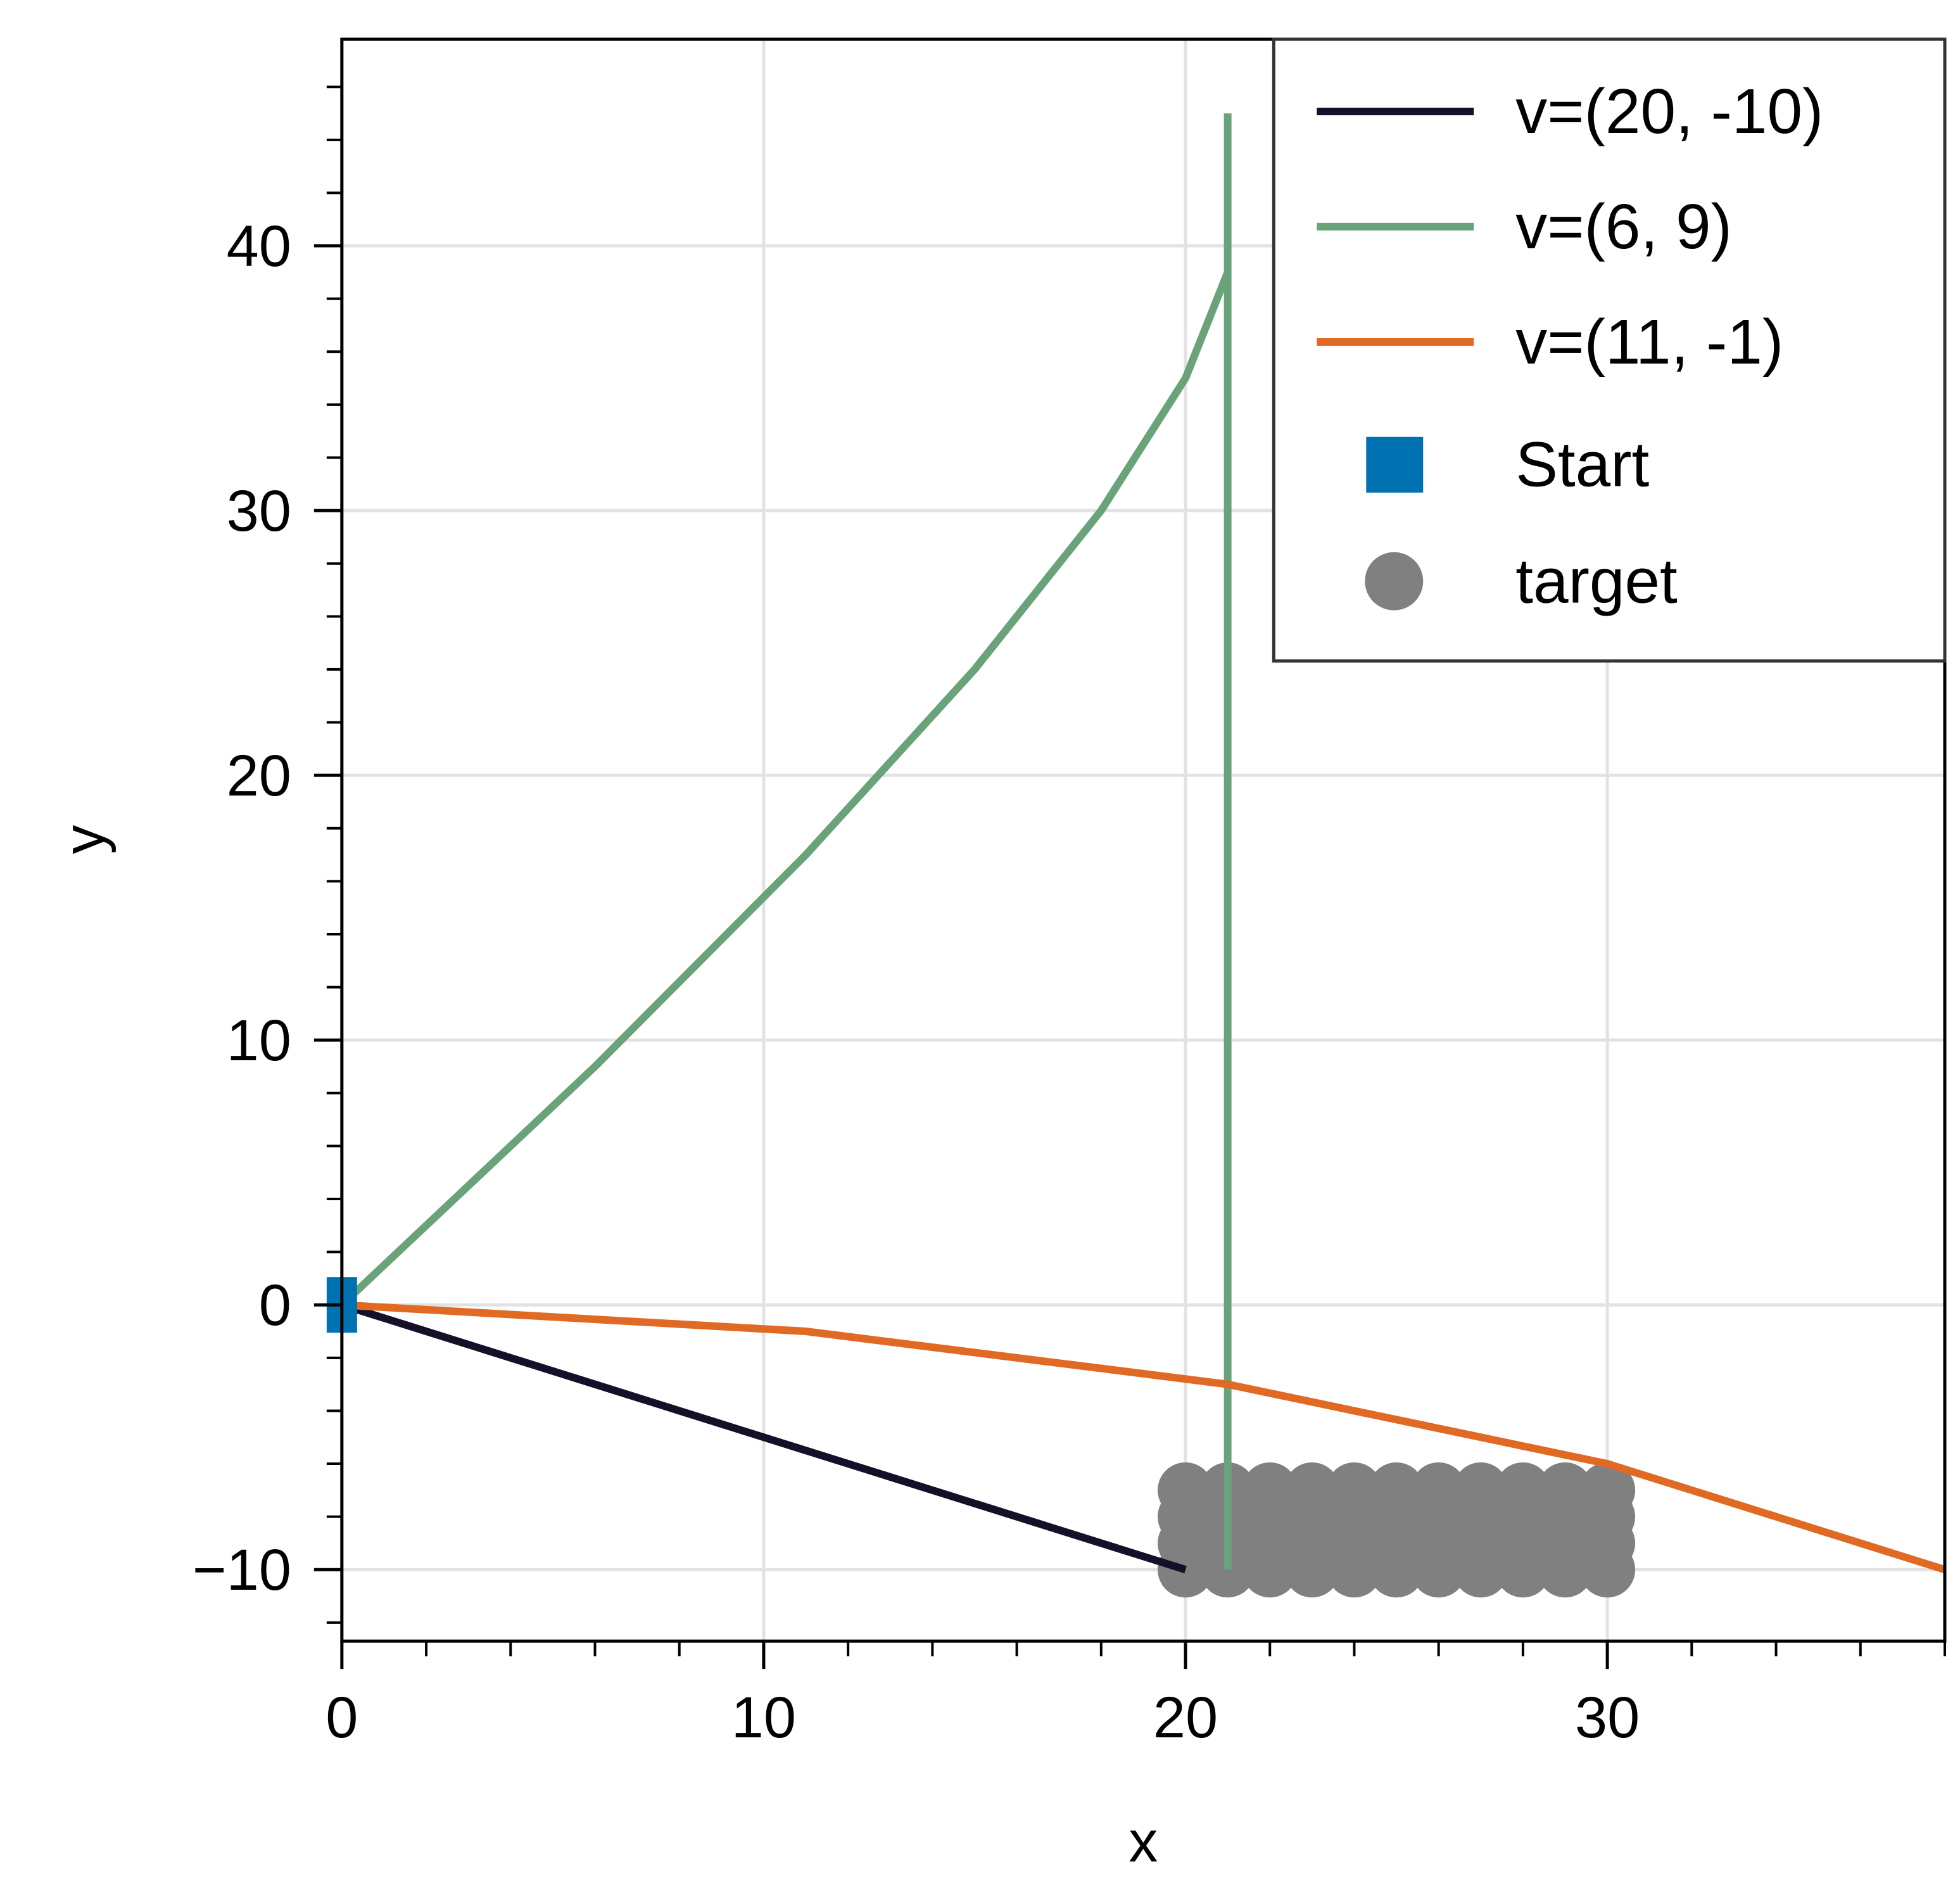 This screenshot has height=1902, width=1960. Describe the element at coordinates (1185, 1717) in the screenshot. I see `x-tick-label: 20` at that location.